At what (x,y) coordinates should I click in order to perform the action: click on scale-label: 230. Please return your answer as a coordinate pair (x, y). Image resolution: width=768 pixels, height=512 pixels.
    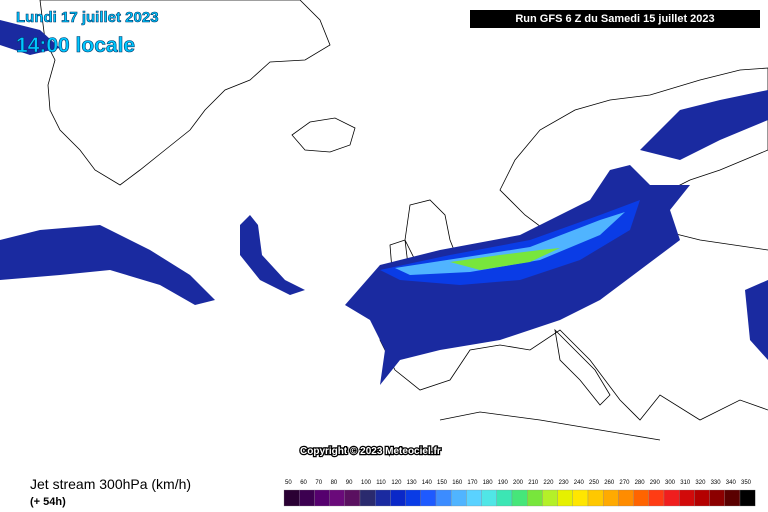
    Looking at the image, I should click on (564, 483).